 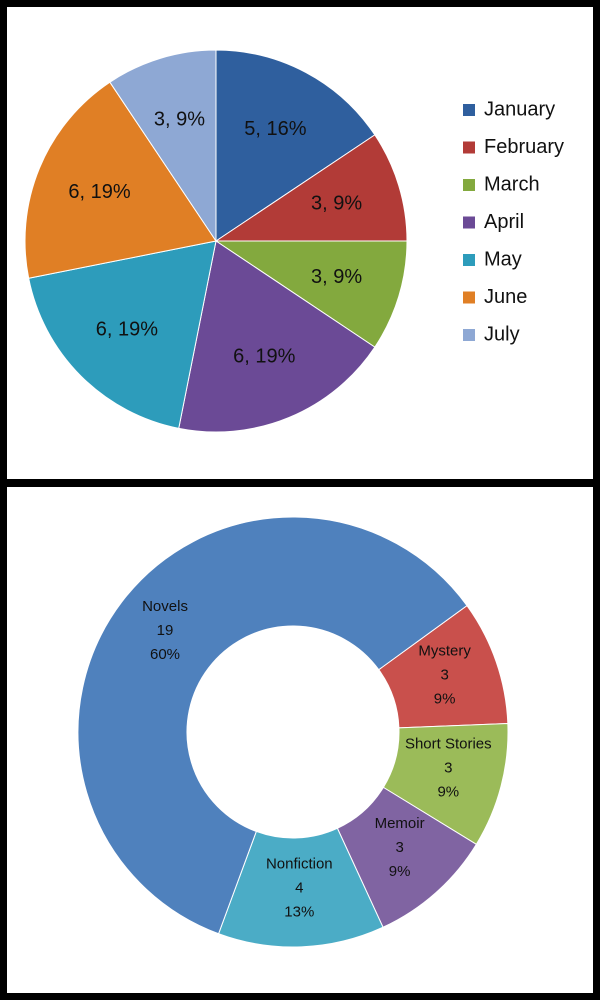 What do you see at coordinates (469, 110) in the screenshot?
I see `legend-swatch-january` at bounding box center [469, 110].